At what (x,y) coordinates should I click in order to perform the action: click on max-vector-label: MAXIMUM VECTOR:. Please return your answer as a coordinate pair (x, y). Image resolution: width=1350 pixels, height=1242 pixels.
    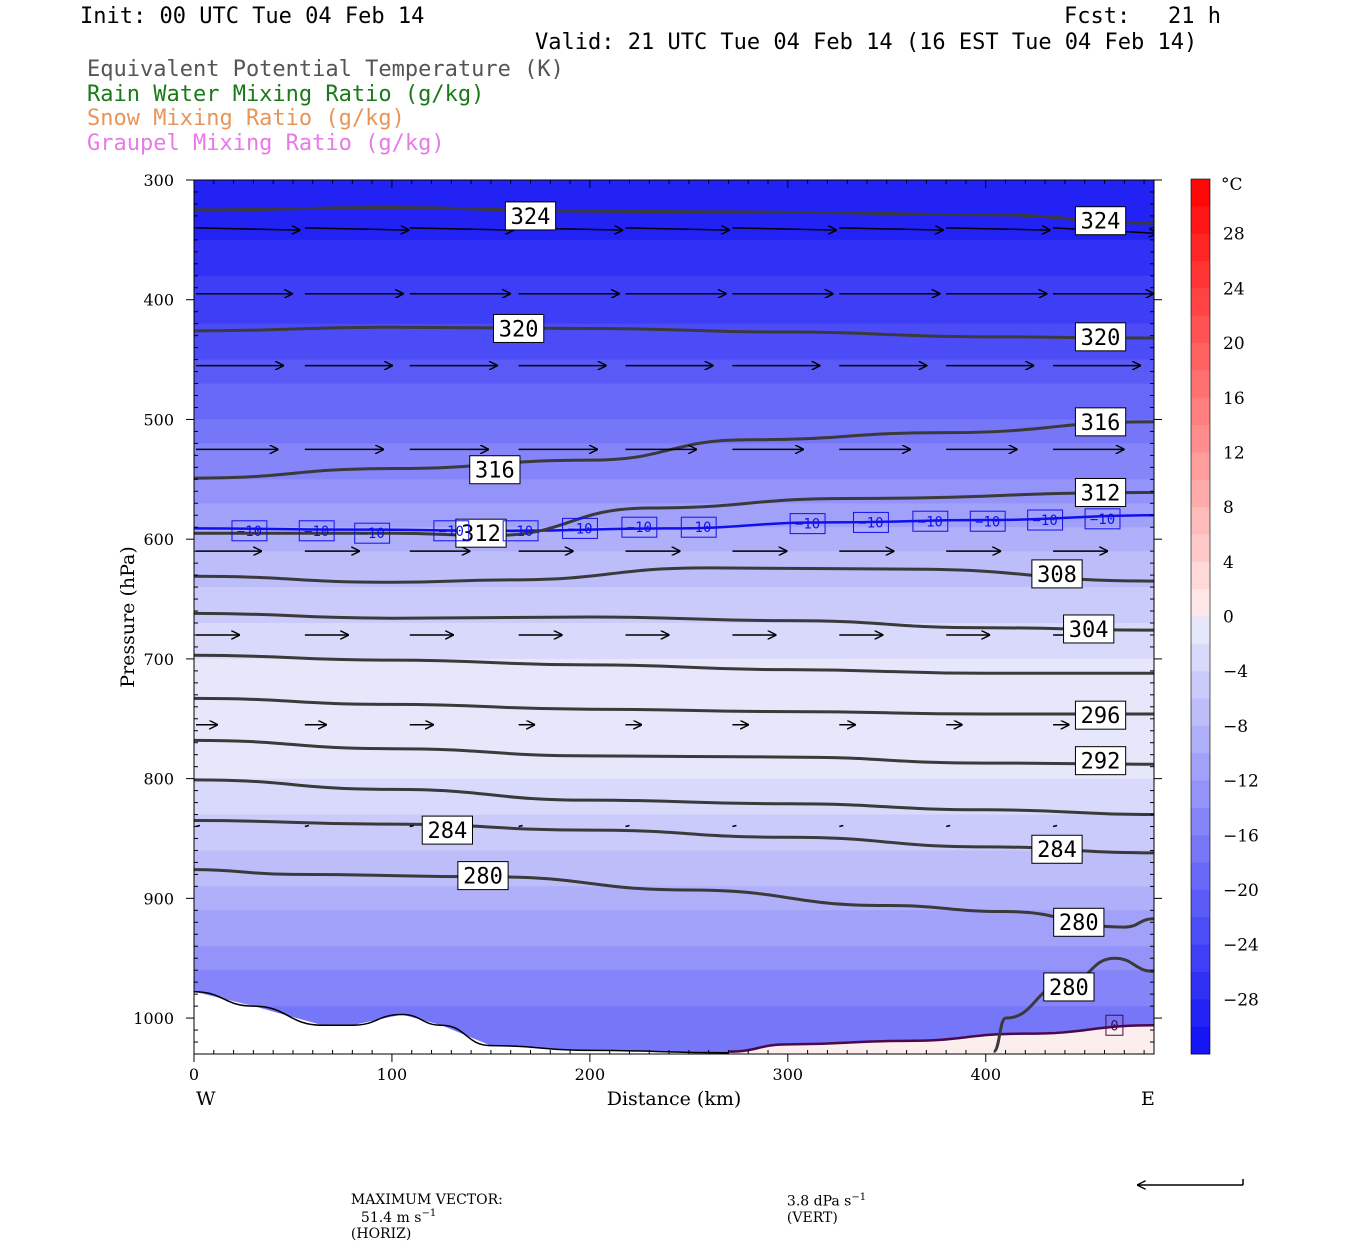
    Looking at the image, I should click on (426, 1200).